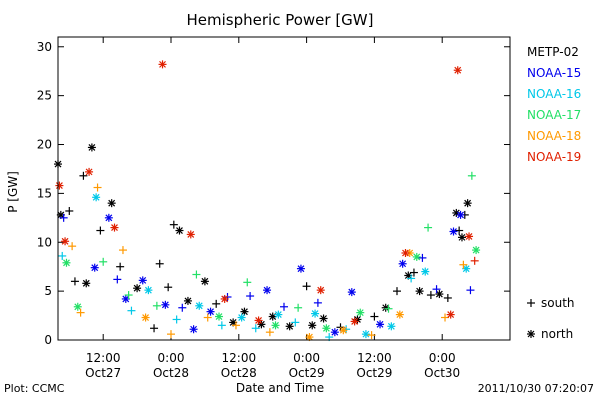  I want to click on x-axis-label: Date and Time, so click(280, 388).